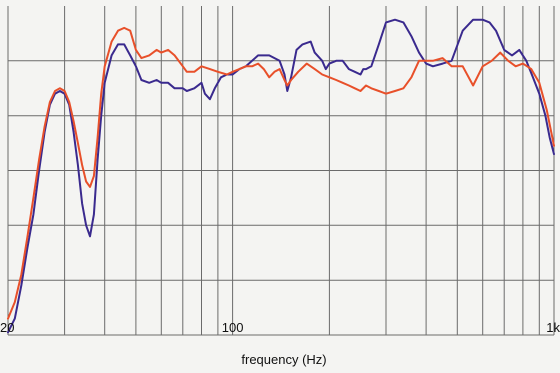 This screenshot has height=373, width=560. I want to click on x-tick-label-20: 20, so click(7, 327).